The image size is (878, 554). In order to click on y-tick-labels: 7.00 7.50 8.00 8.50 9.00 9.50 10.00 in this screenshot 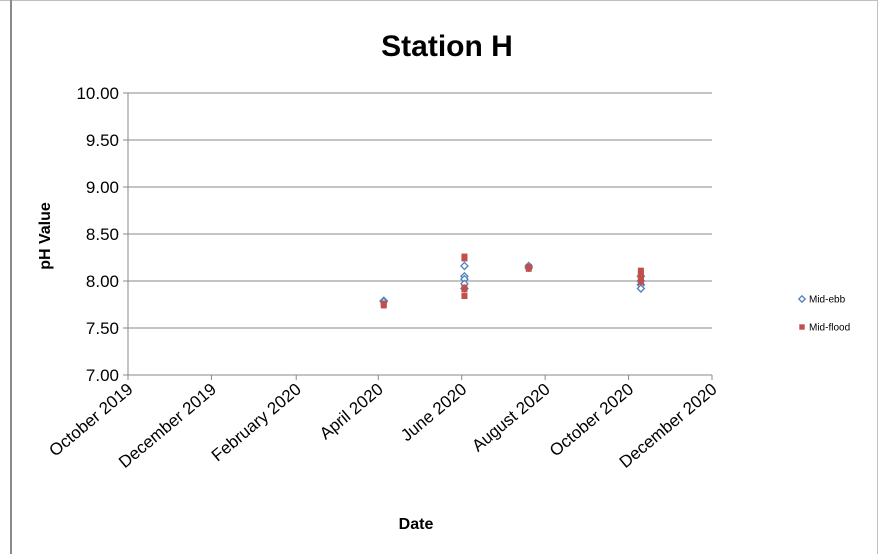, I will do `click(97, 234)`.